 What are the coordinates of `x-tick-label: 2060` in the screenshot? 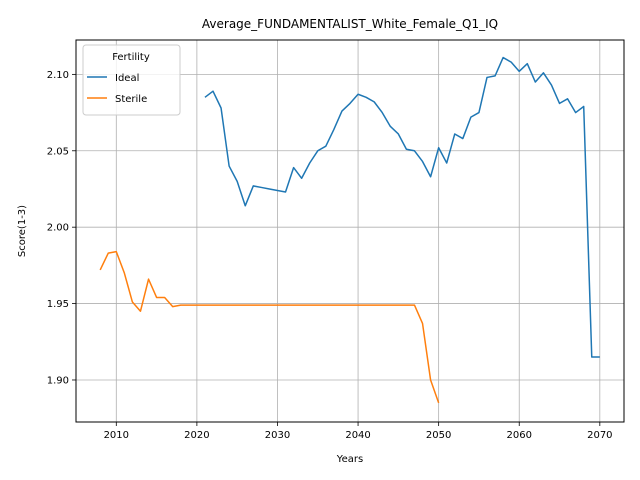 It's located at (519, 435).